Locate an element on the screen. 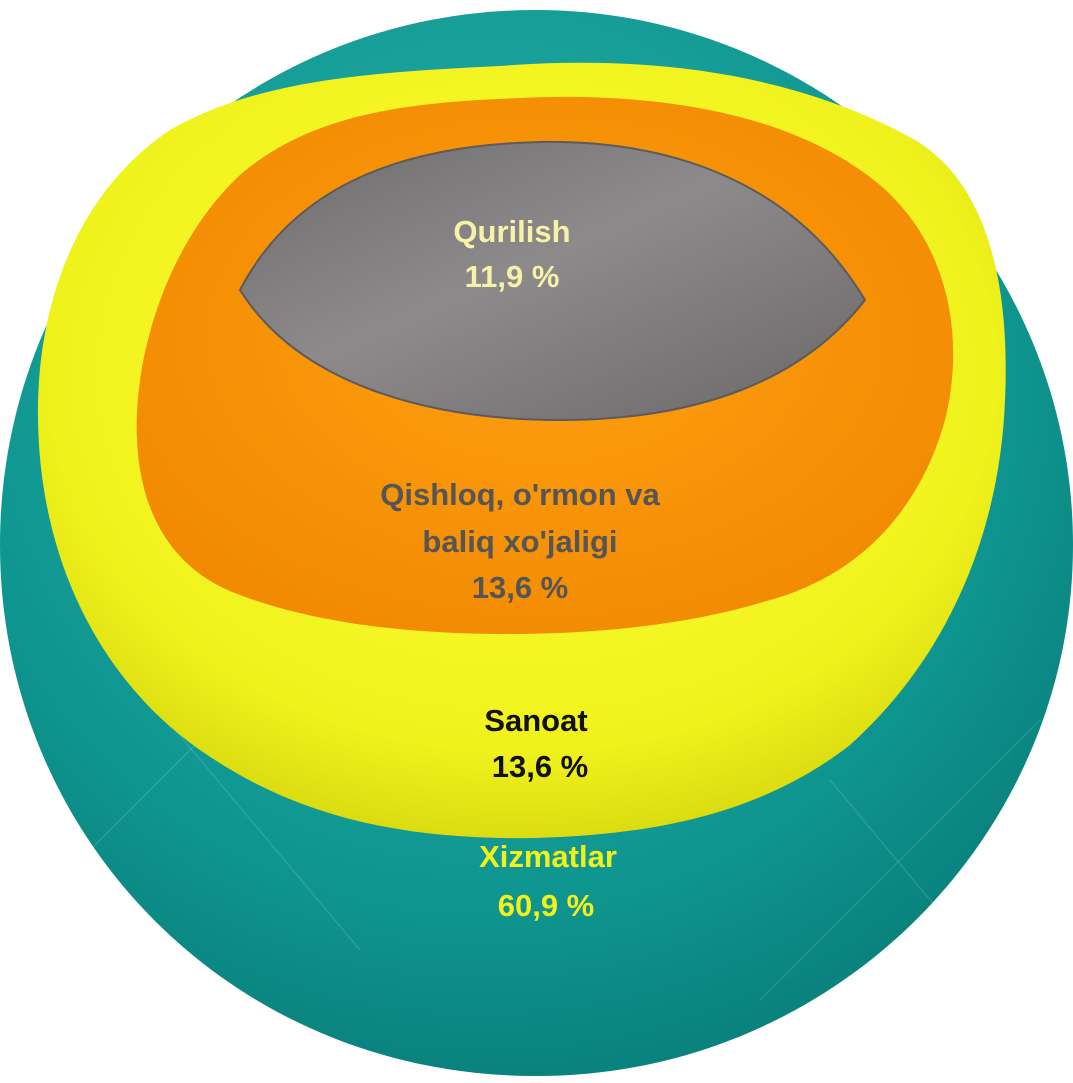 This screenshot has width=1073, height=1083. label-sanoat-name: Sanoat is located at coordinates (535, 720).